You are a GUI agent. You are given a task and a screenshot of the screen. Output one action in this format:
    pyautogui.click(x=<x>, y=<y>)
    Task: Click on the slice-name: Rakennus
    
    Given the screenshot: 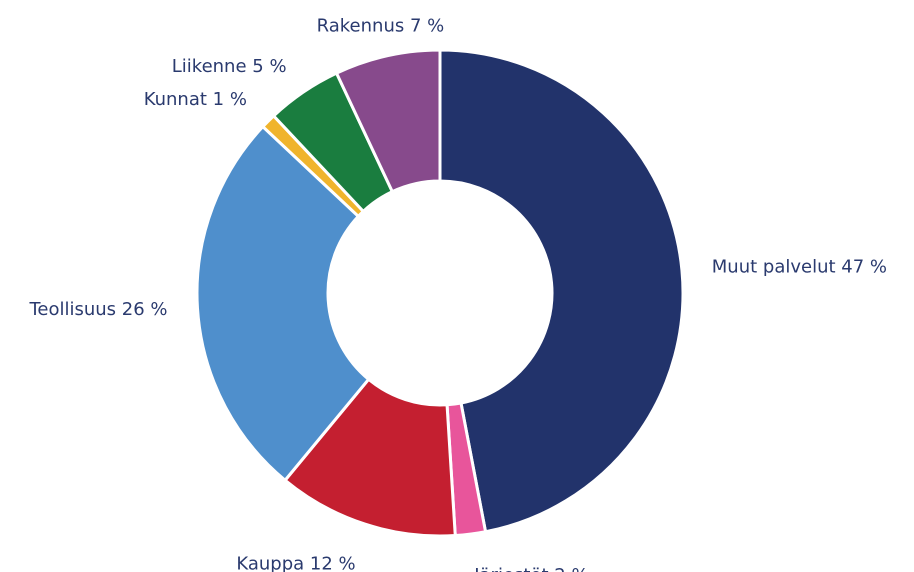 What is the action you would take?
    pyautogui.click(x=361, y=26)
    